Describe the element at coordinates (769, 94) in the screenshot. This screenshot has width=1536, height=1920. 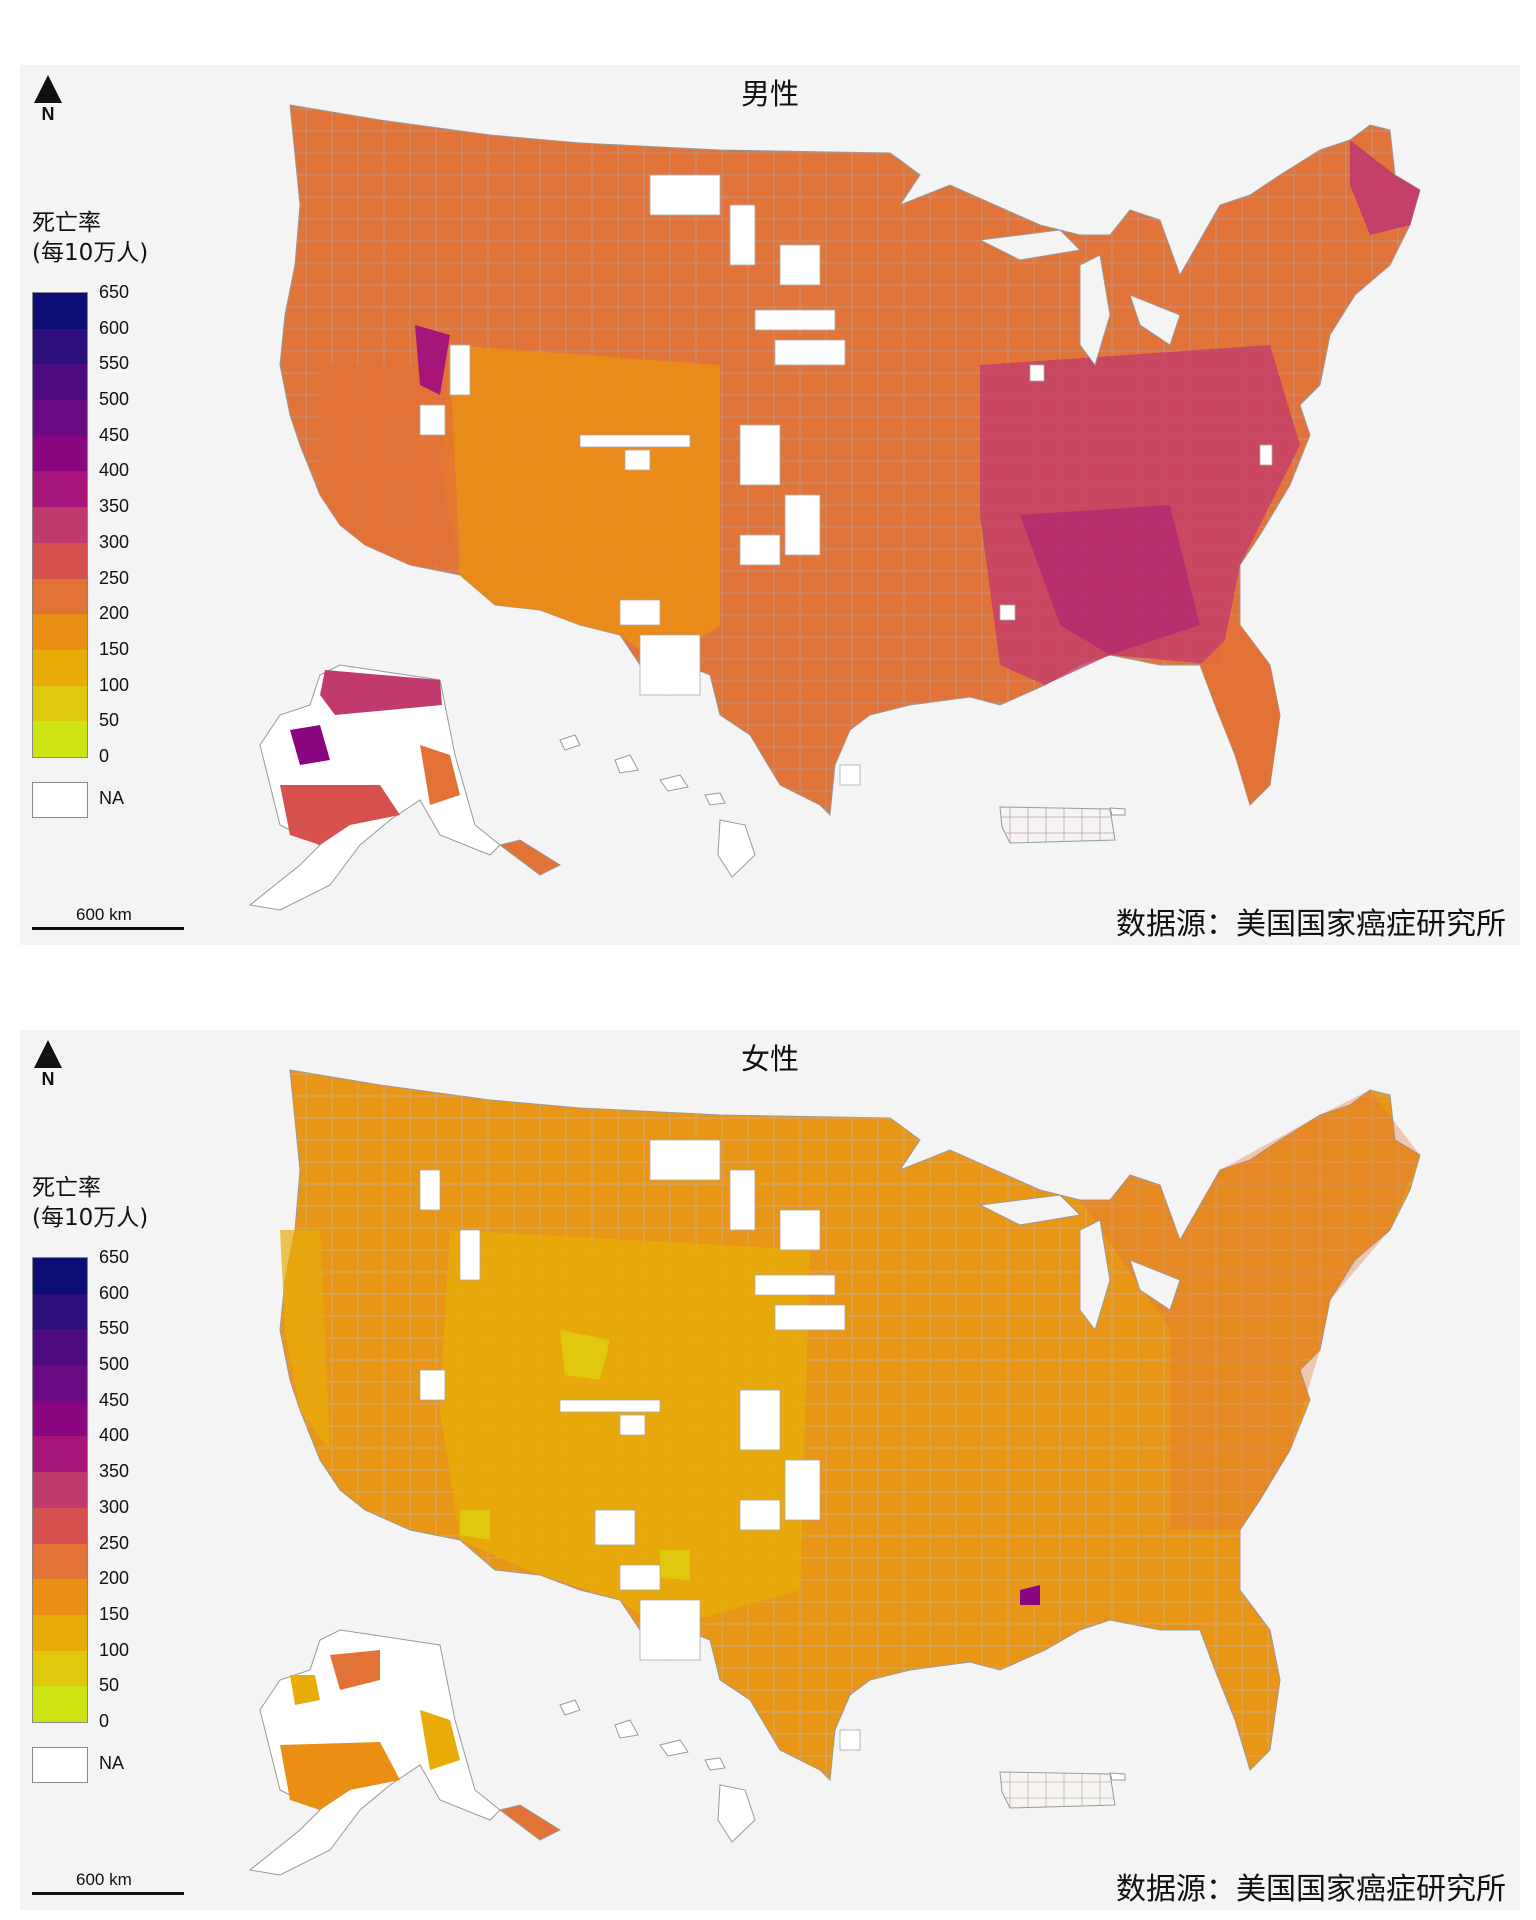
I see `panel-title: 男性` at that location.